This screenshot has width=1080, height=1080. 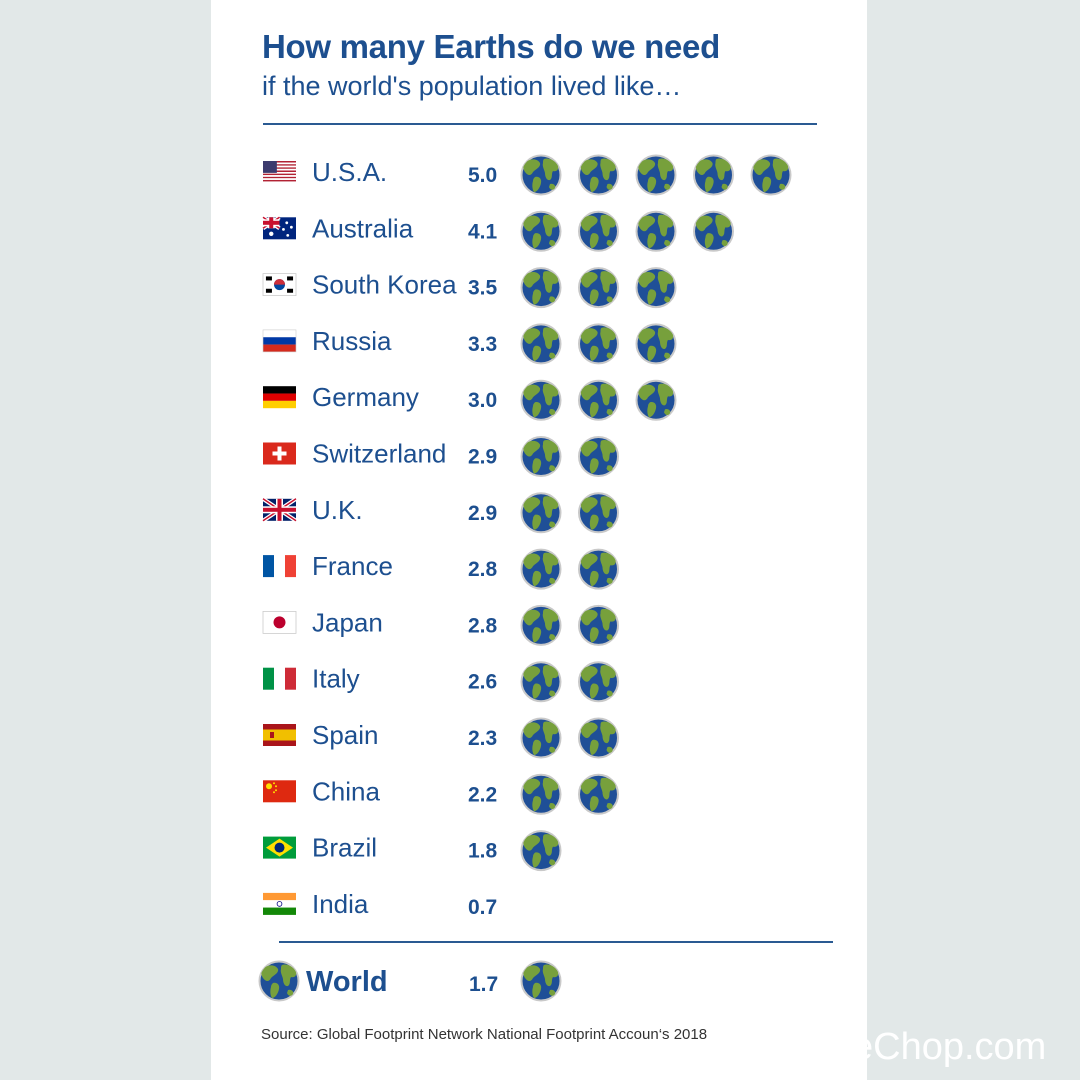 What do you see at coordinates (279, 622) in the screenshot?
I see `flag-japan-icon` at bounding box center [279, 622].